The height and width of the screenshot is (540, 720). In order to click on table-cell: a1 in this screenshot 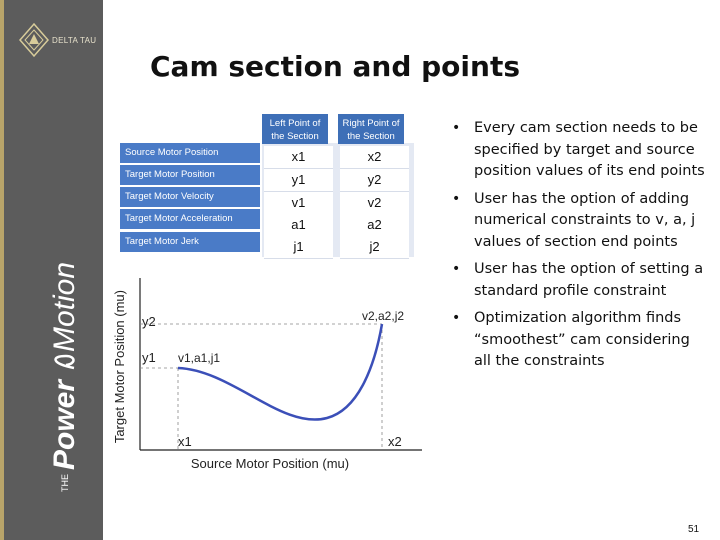, I will do `click(298, 225)`.